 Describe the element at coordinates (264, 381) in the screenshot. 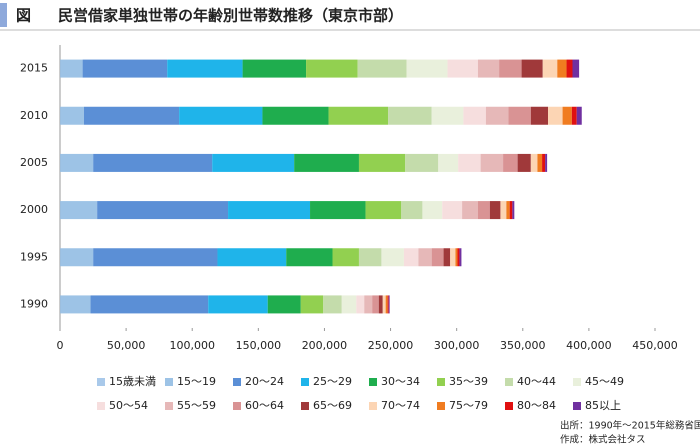

I see `legend-label: 20～24` at that location.